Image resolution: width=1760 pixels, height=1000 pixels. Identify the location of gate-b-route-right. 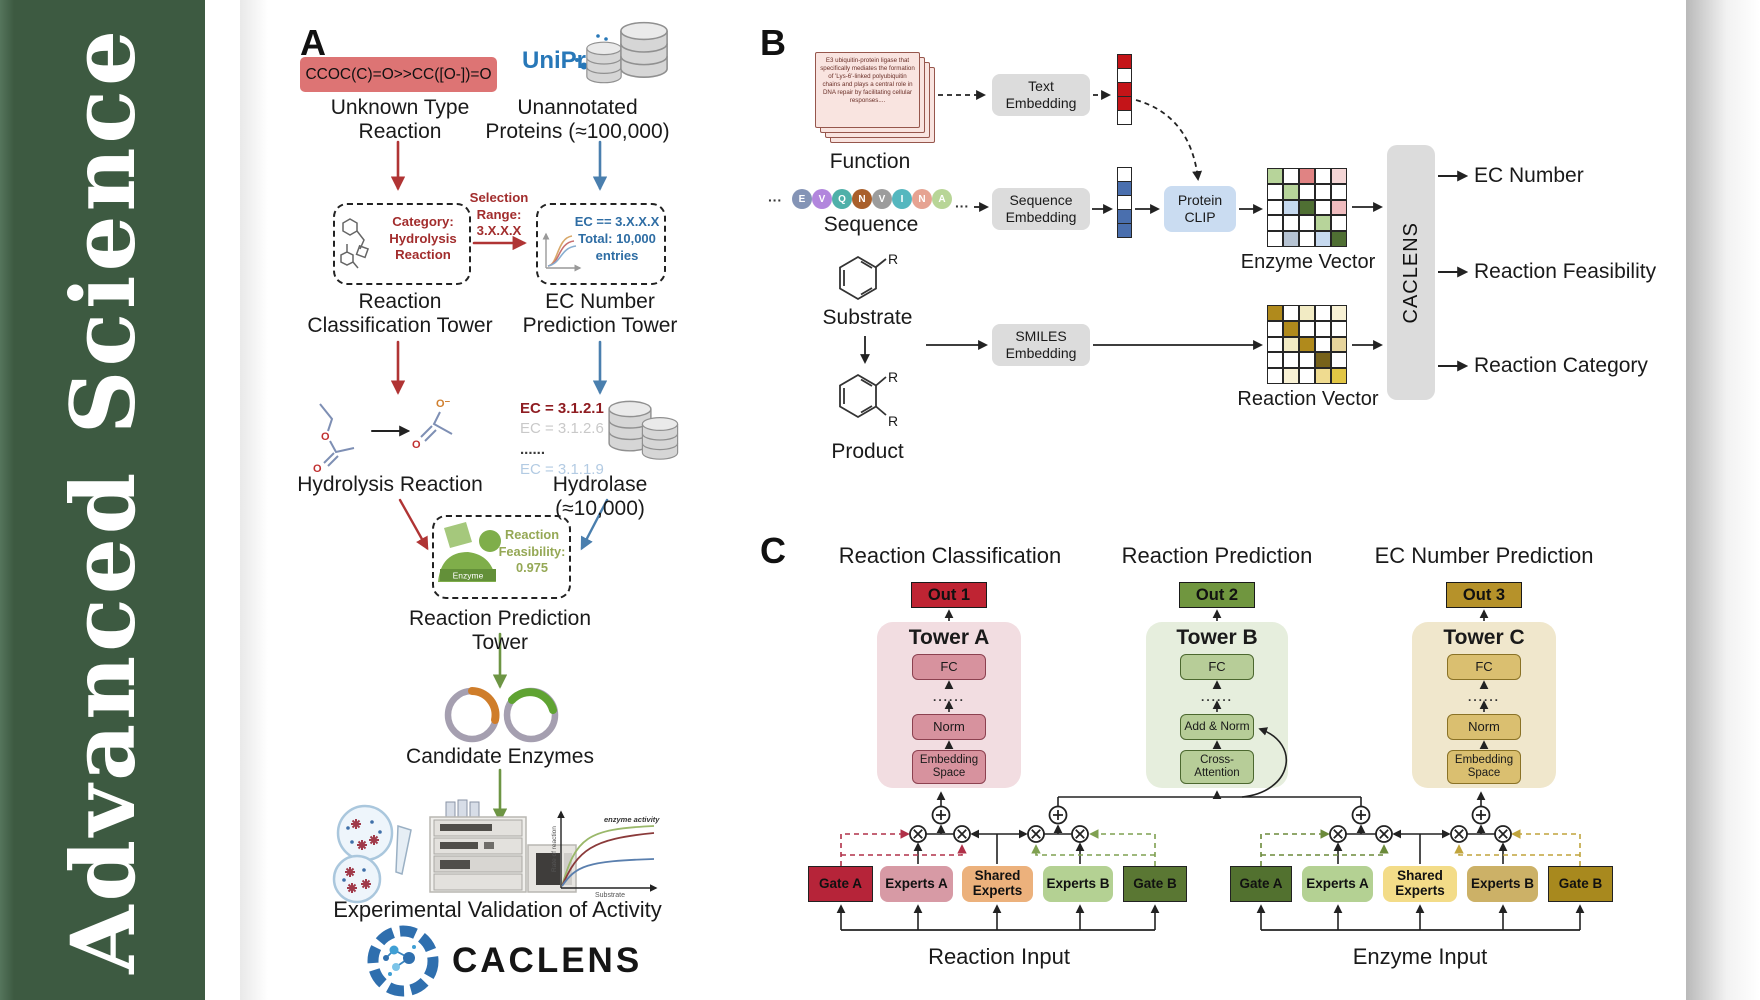
(1546, 847).